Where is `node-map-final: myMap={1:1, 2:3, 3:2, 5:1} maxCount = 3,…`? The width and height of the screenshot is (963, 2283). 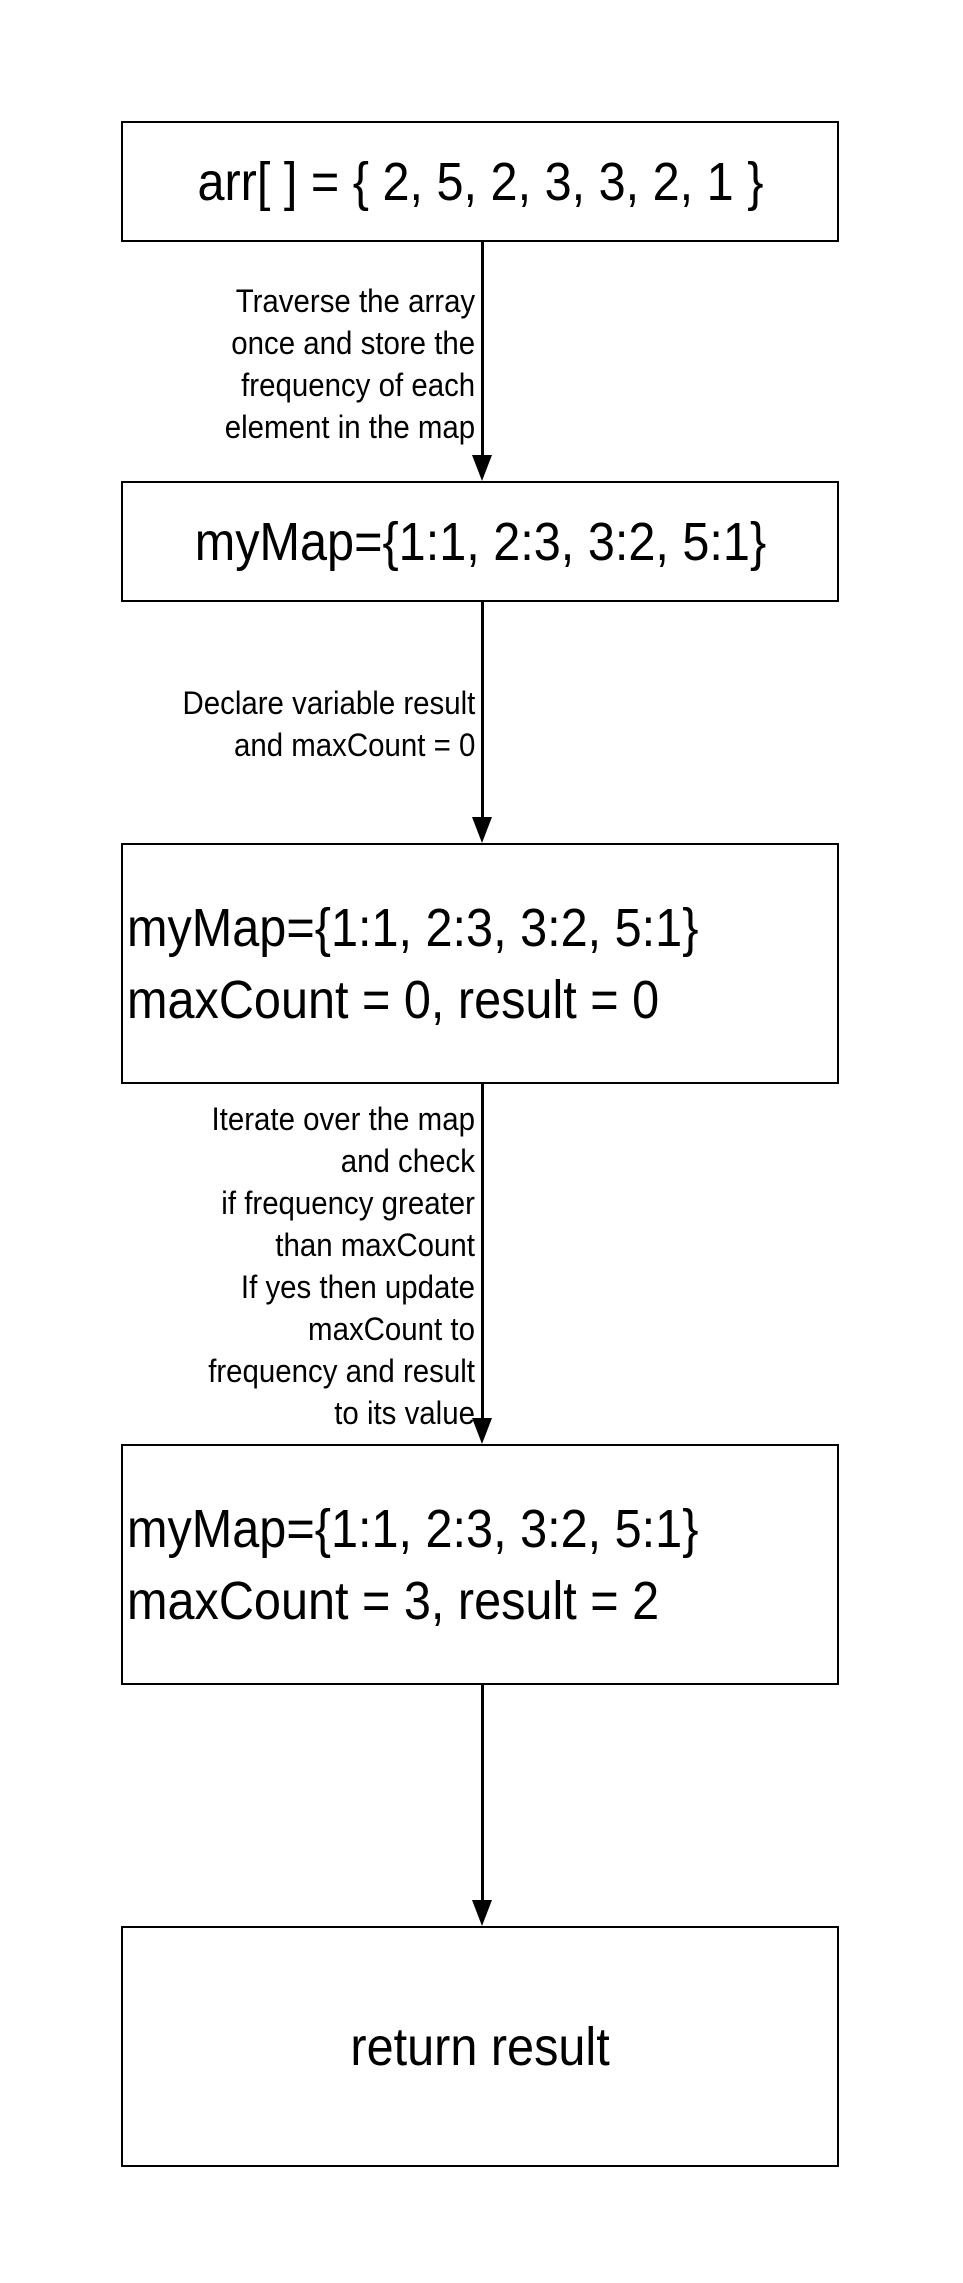 node-map-final: myMap={1:1, 2:3, 3:2, 5:1} maxCount = 3,… is located at coordinates (480, 1564).